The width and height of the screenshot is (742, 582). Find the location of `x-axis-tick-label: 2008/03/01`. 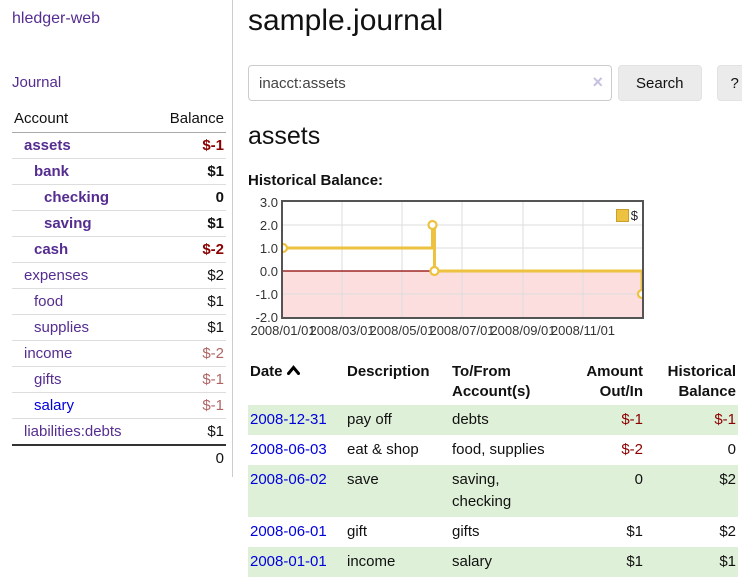

x-axis-tick-label: 2008/03/01 is located at coordinates (342, 330).